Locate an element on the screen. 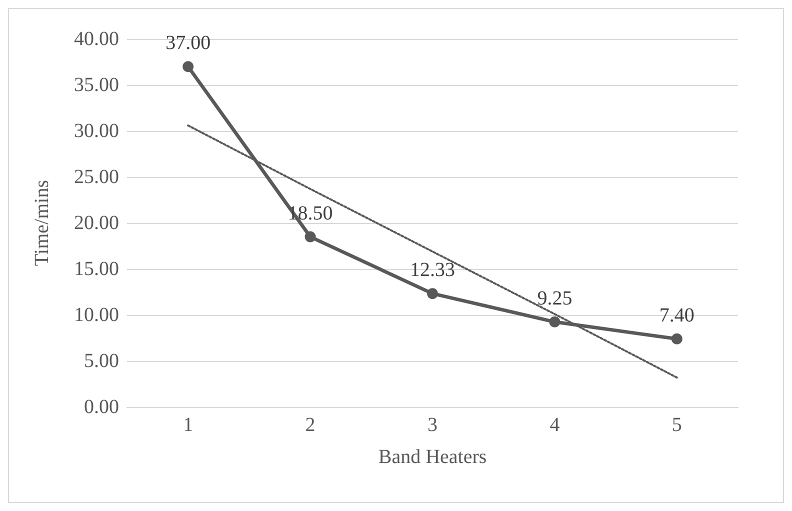 This screenshot has width=792, height=511. data-label: 9.25 is located at coordinates (554, 298).